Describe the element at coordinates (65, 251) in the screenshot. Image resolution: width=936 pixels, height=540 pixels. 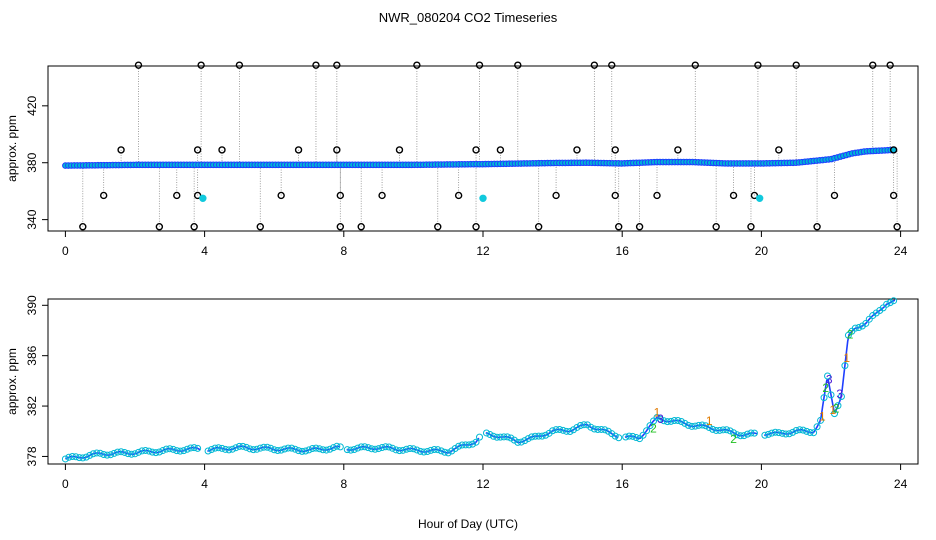
I see `x-tick-label: 0` at that location.